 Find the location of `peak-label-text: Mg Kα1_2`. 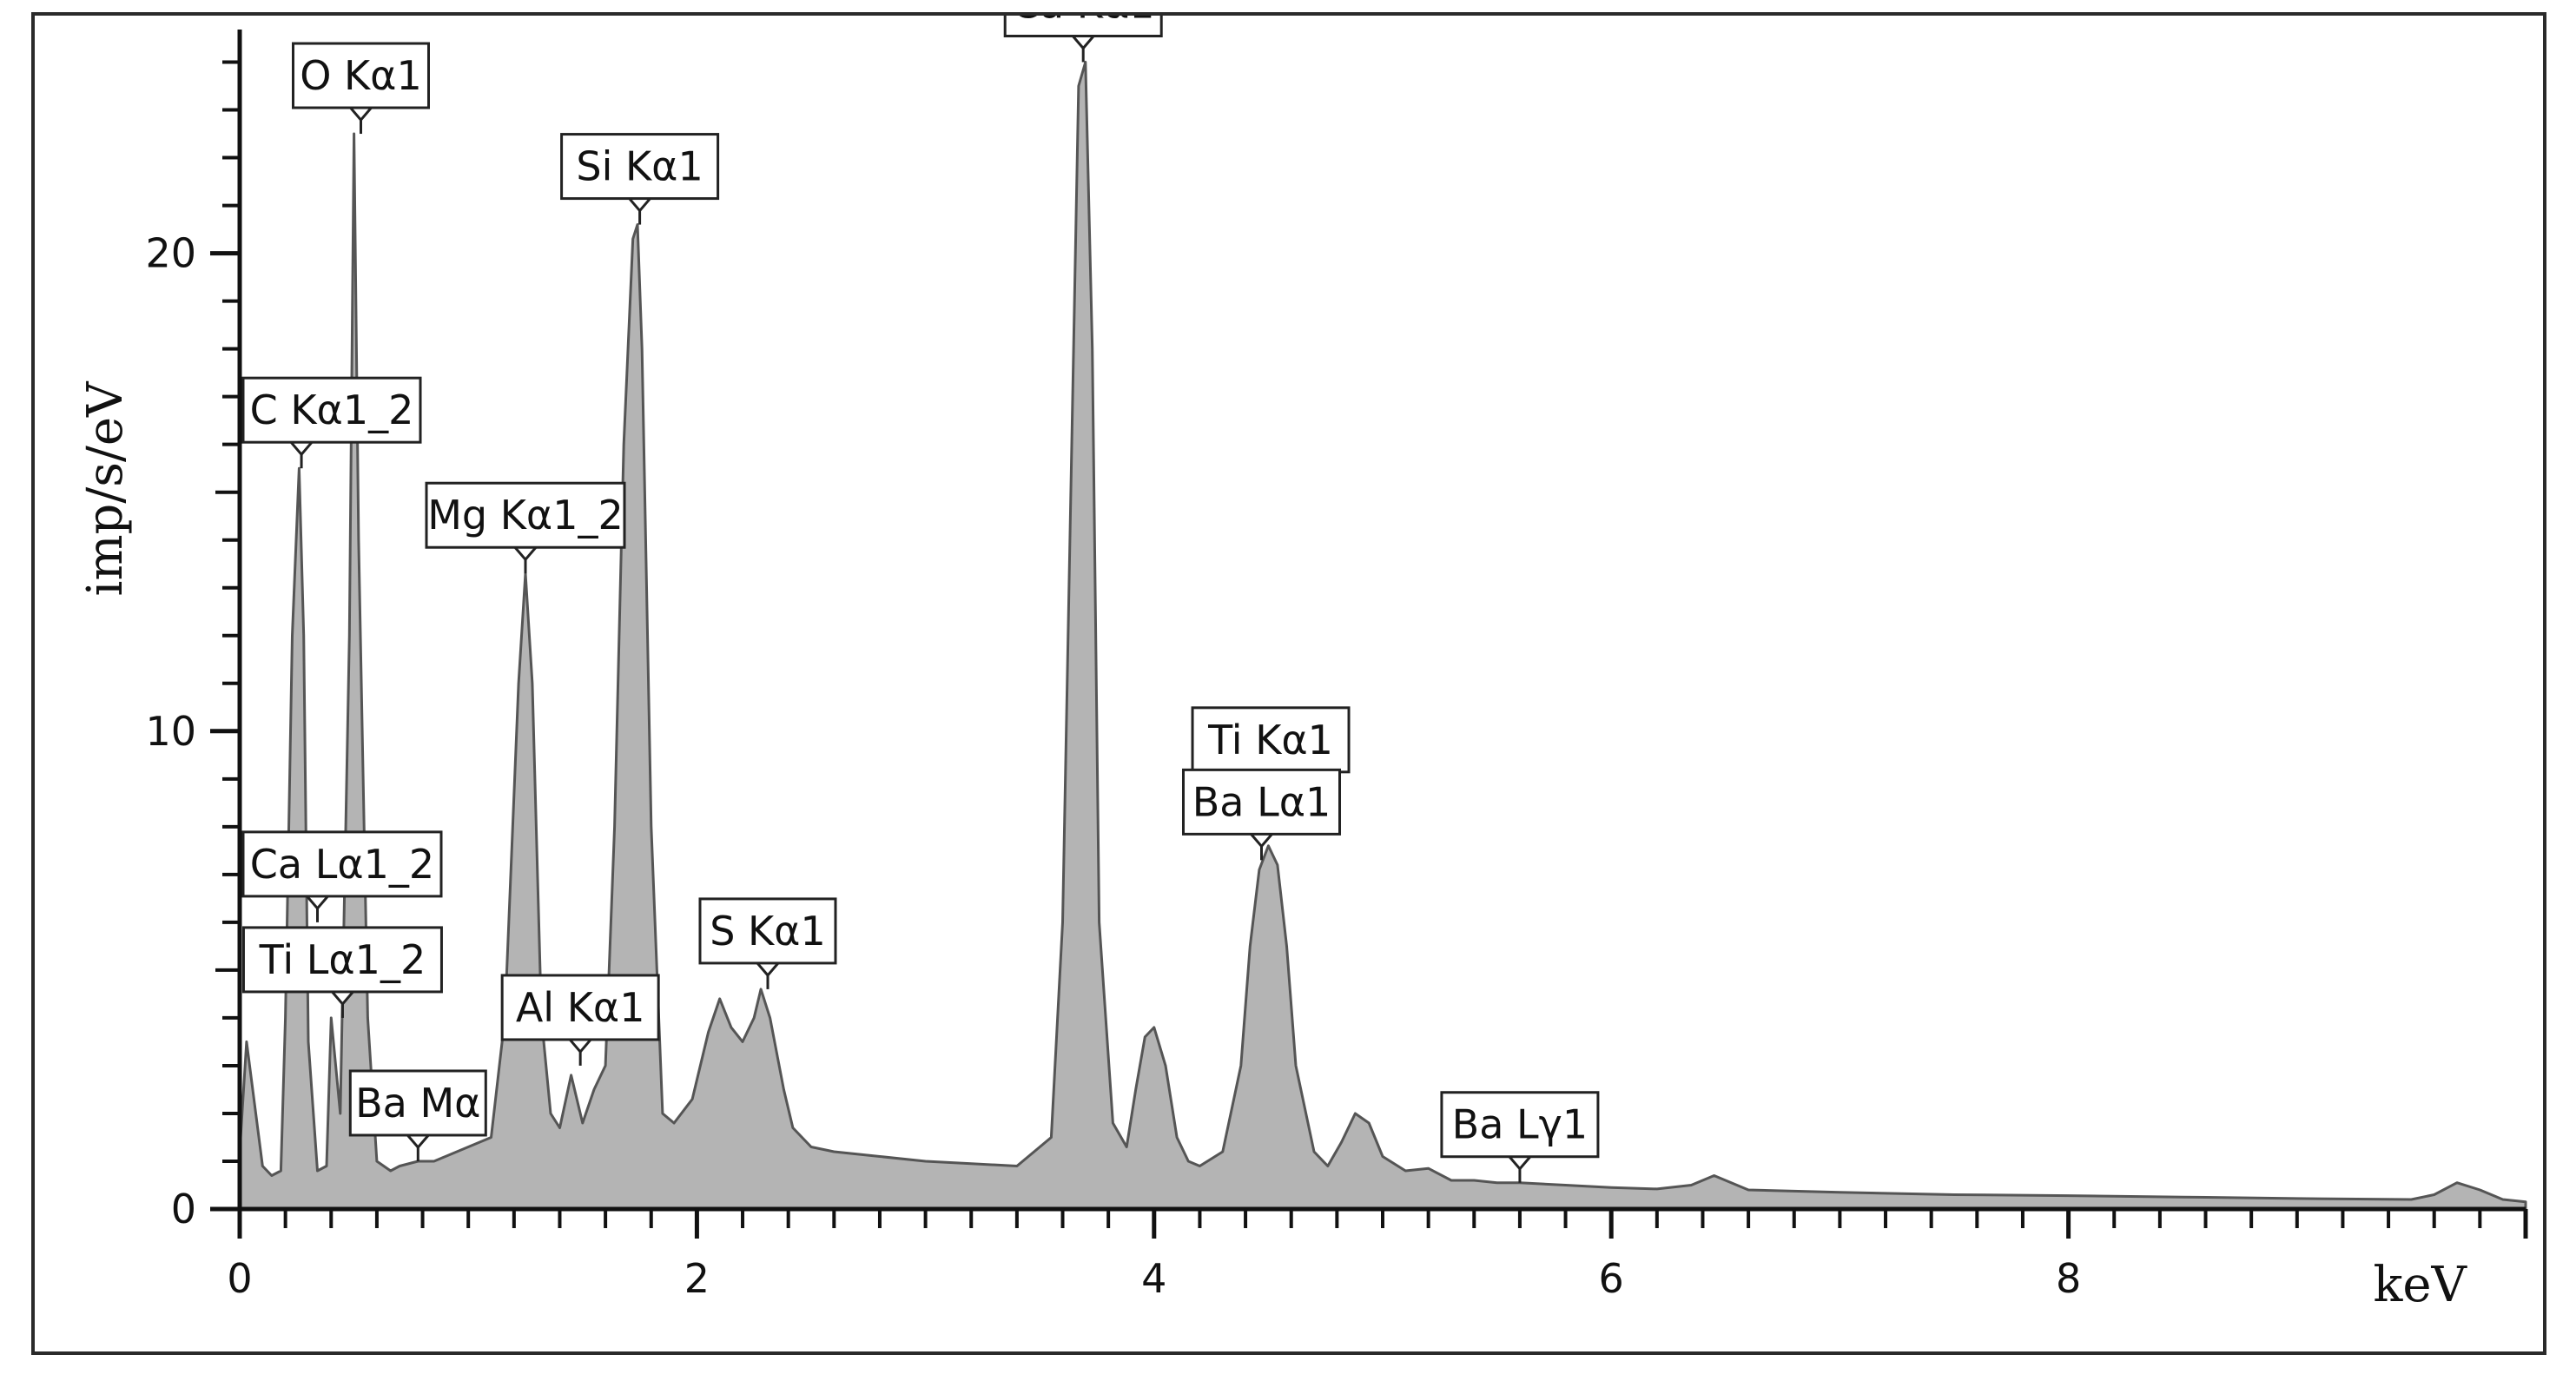

peak-label-text: Mg Kα1_2 is located at coordinates (525, 515).